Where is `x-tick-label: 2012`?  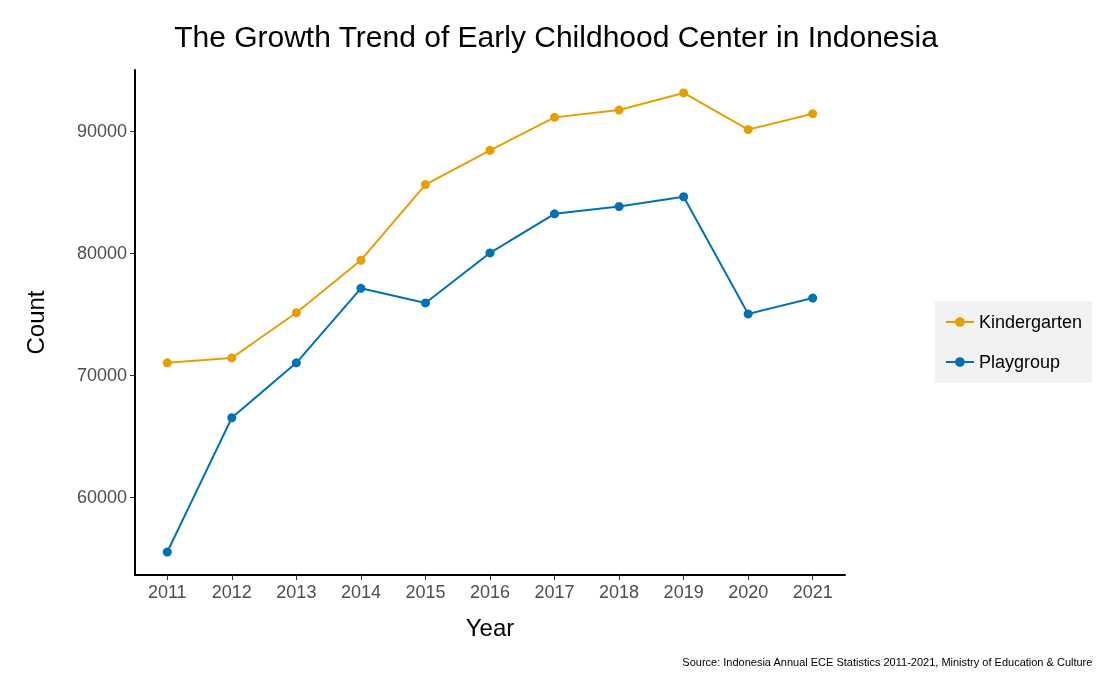 x-tick-label: 2012 is located at coordinates (231, 592).